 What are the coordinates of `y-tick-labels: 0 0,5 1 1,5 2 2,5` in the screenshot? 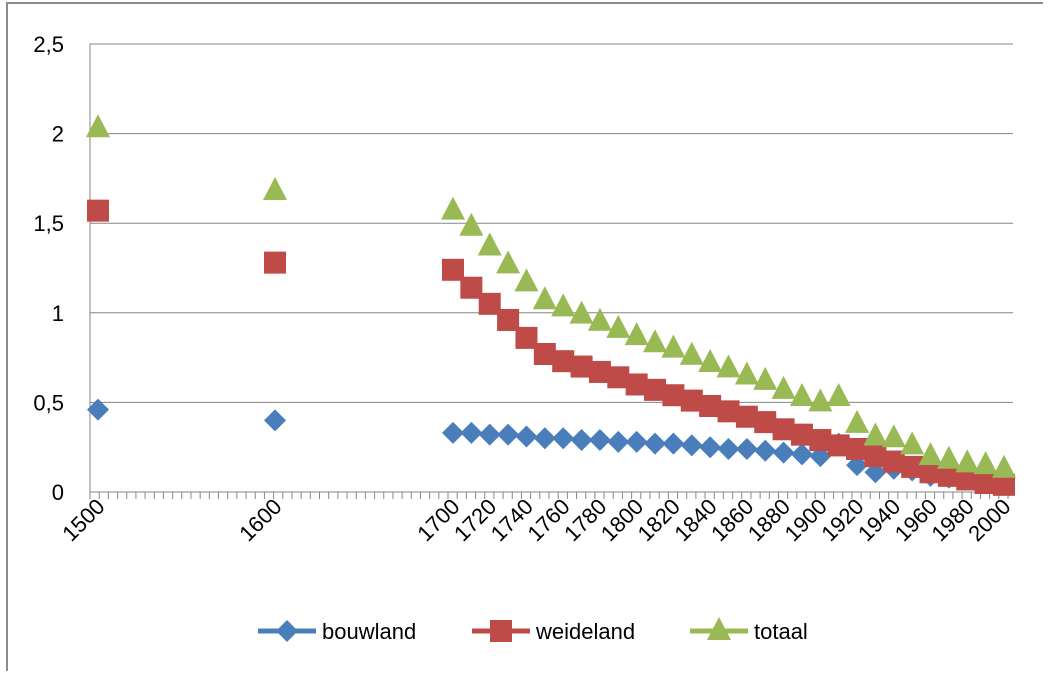 It's located at (48, 268).